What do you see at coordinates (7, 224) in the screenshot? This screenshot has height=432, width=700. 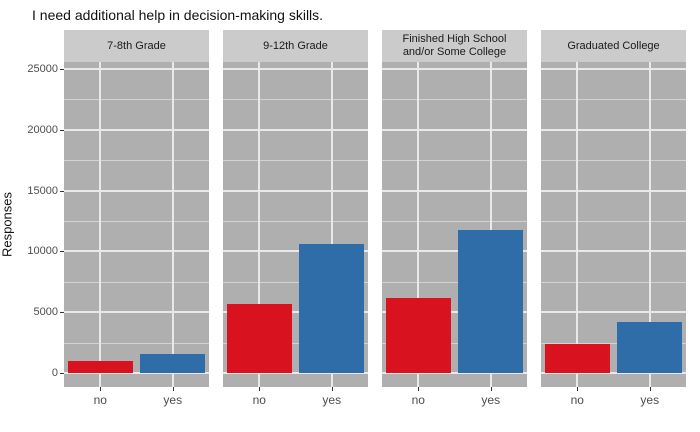 I see `y-axis-label: Responses` at bounding box center [7, 224].